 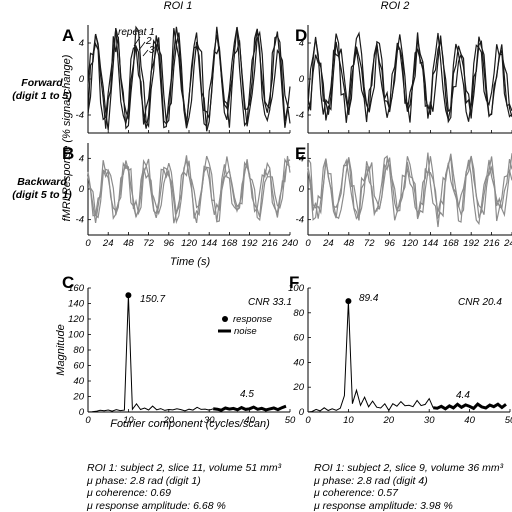 I want to click on response-peak-c, so click(x=128, y=295).